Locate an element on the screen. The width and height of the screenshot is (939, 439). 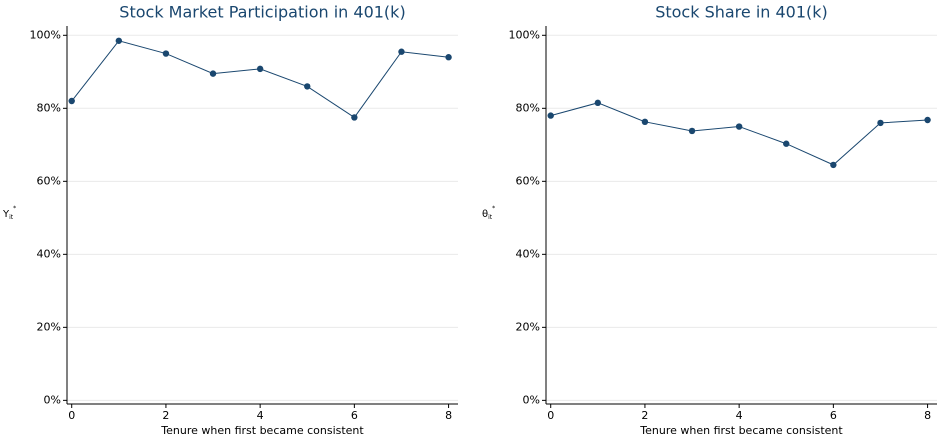
y-axis-label: Yit * is located at coordinates (9, 213).